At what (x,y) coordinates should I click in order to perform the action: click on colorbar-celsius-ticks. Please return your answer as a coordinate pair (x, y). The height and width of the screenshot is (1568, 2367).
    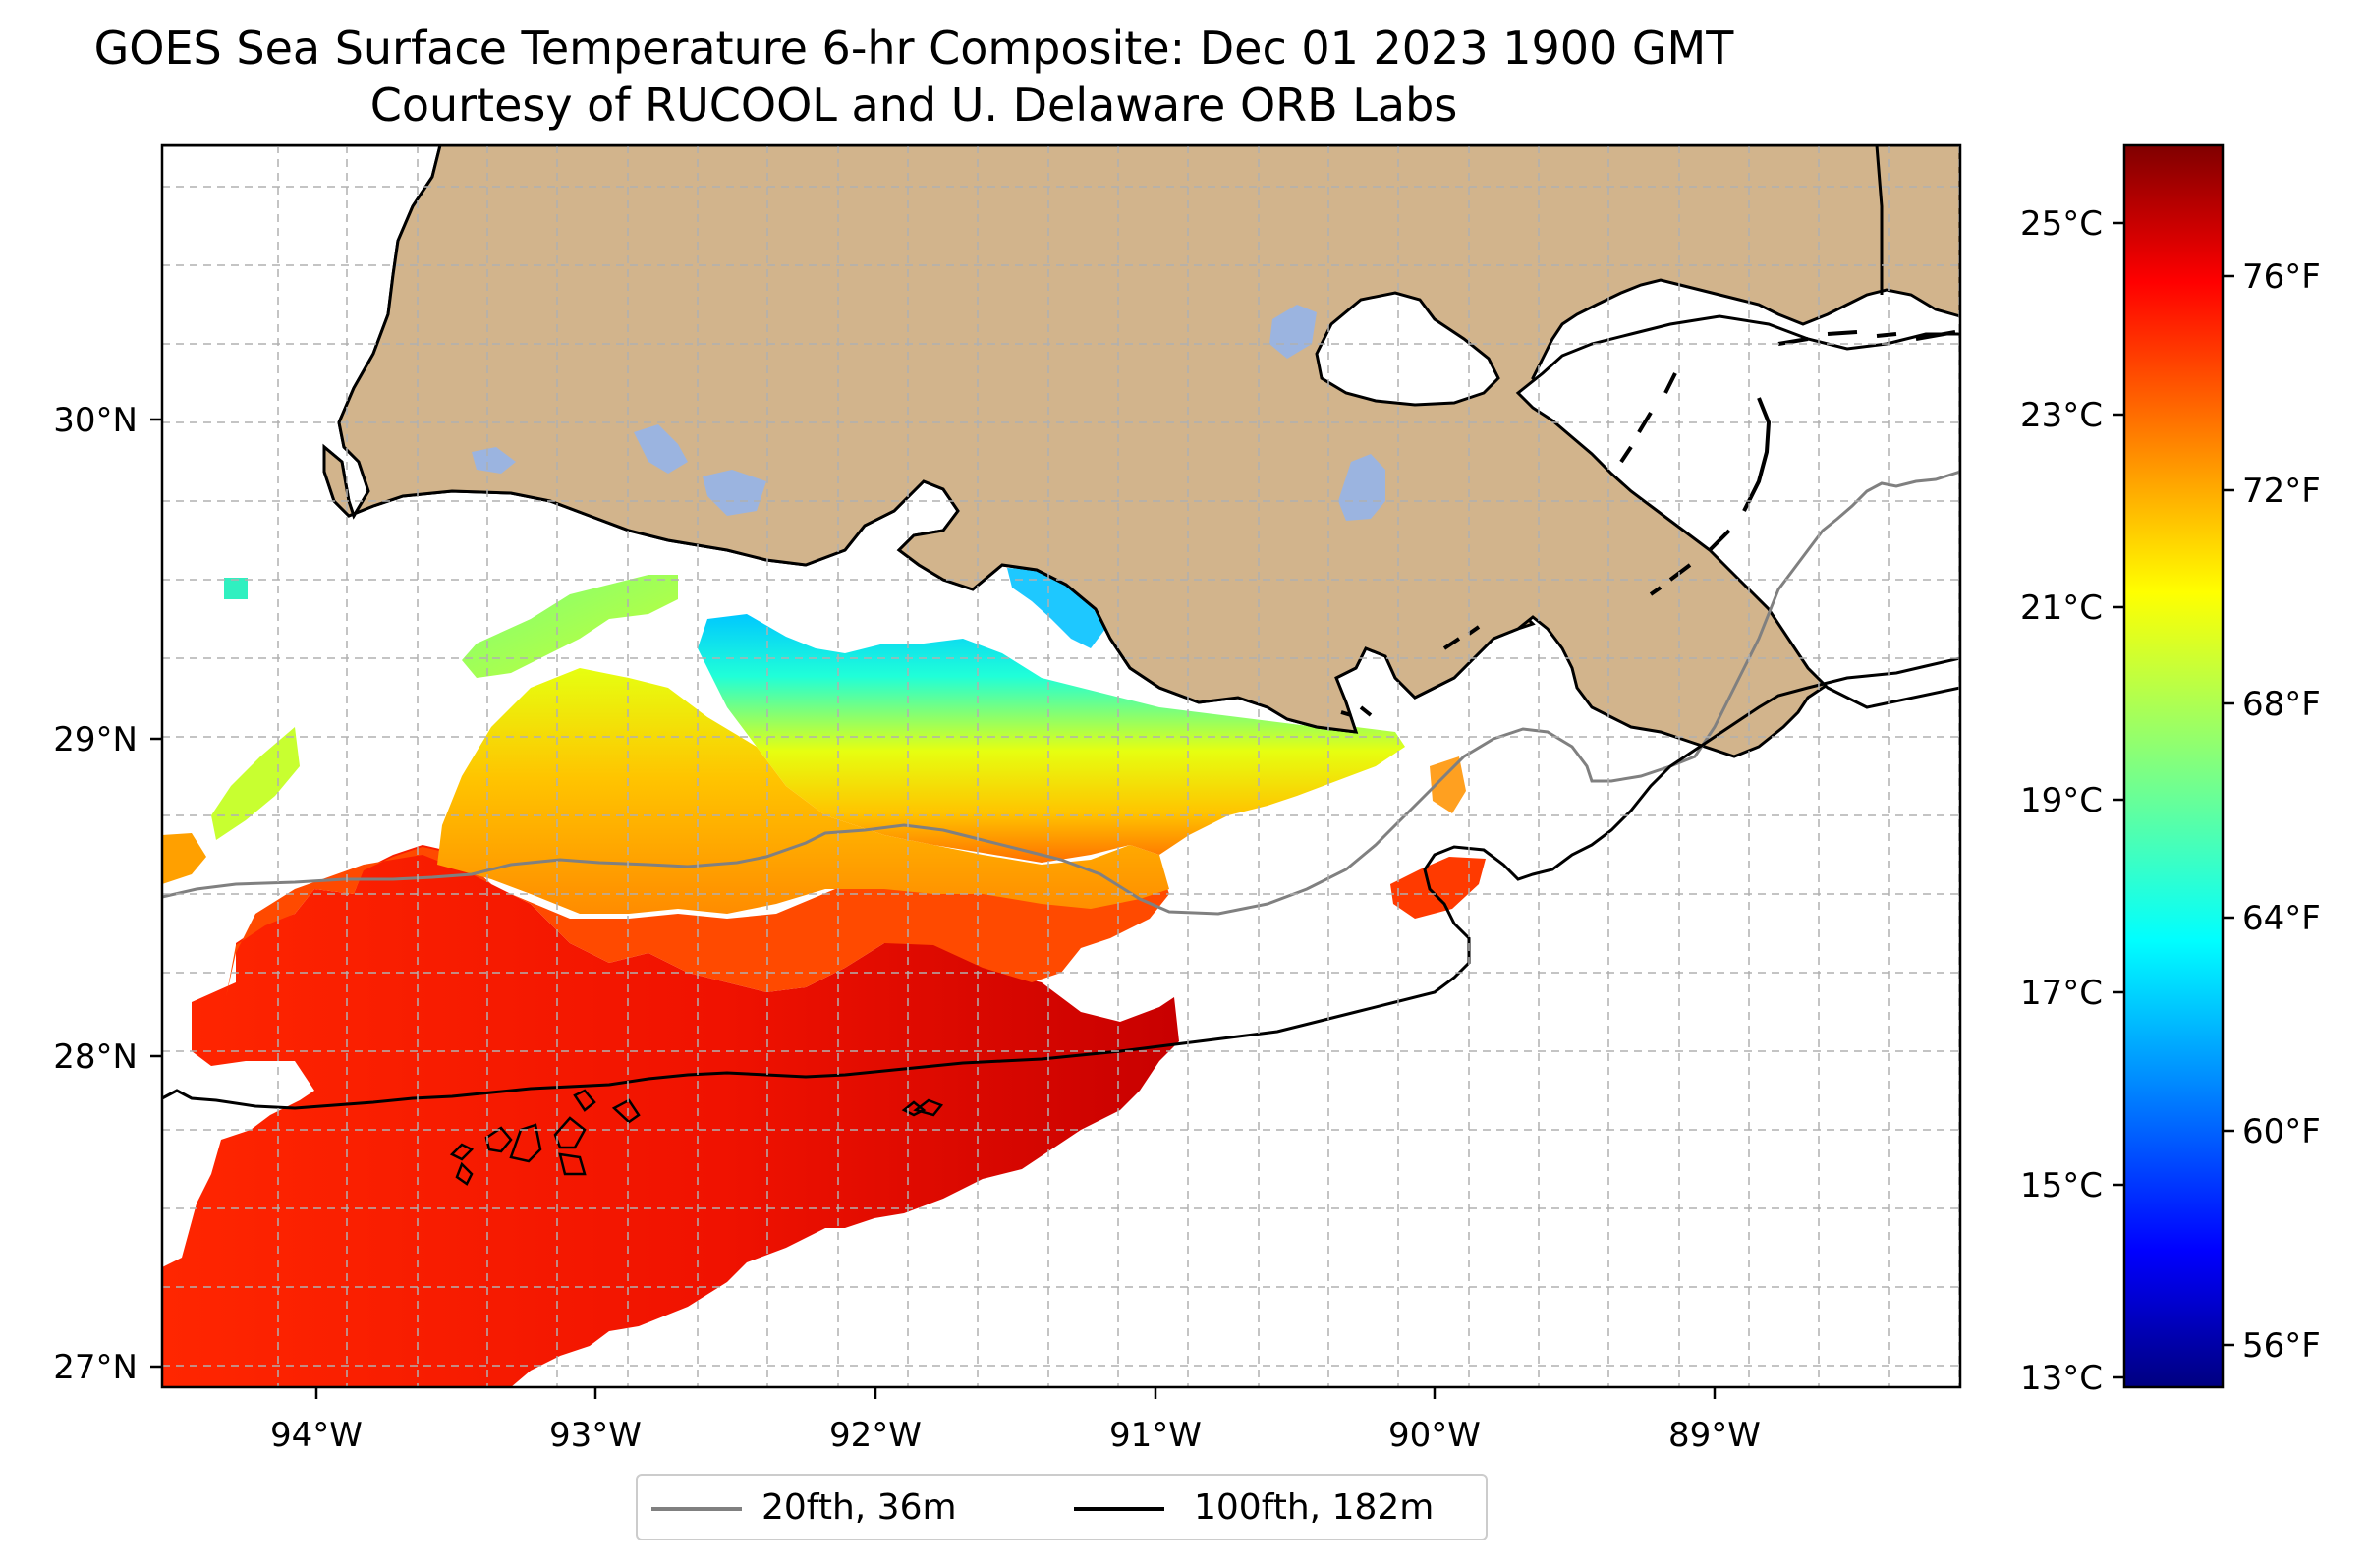
    Looking at the image, I should click on (2119, 800).